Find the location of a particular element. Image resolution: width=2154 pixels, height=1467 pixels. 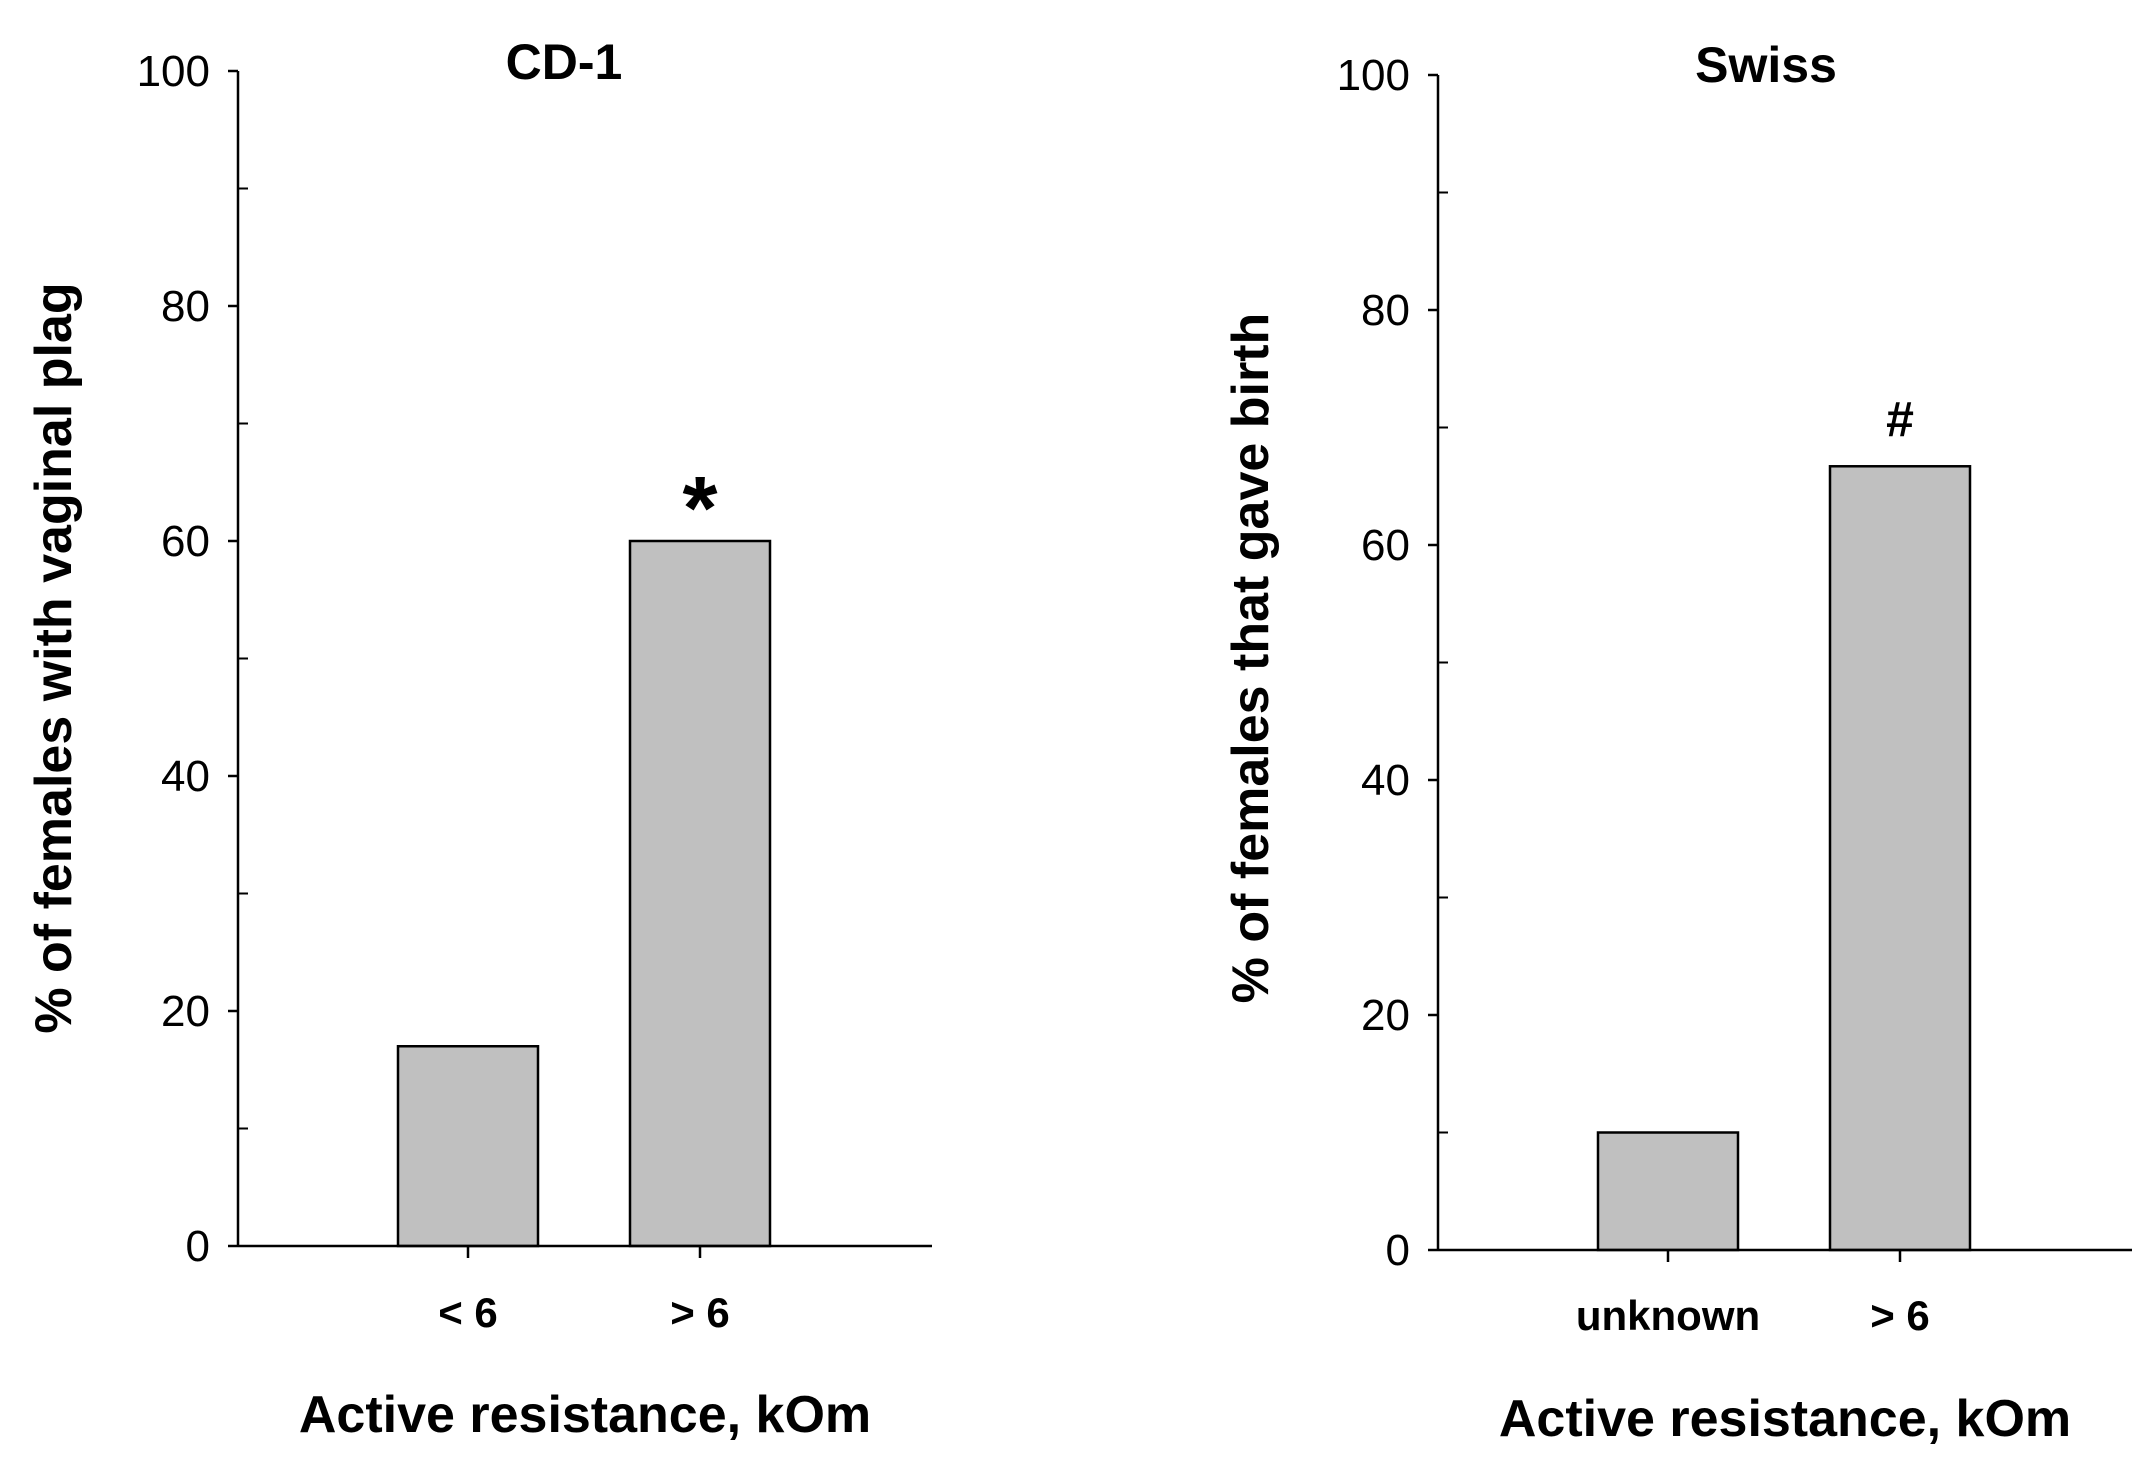

x-tick-label: < 6 is located at coordinates (468, 1312).